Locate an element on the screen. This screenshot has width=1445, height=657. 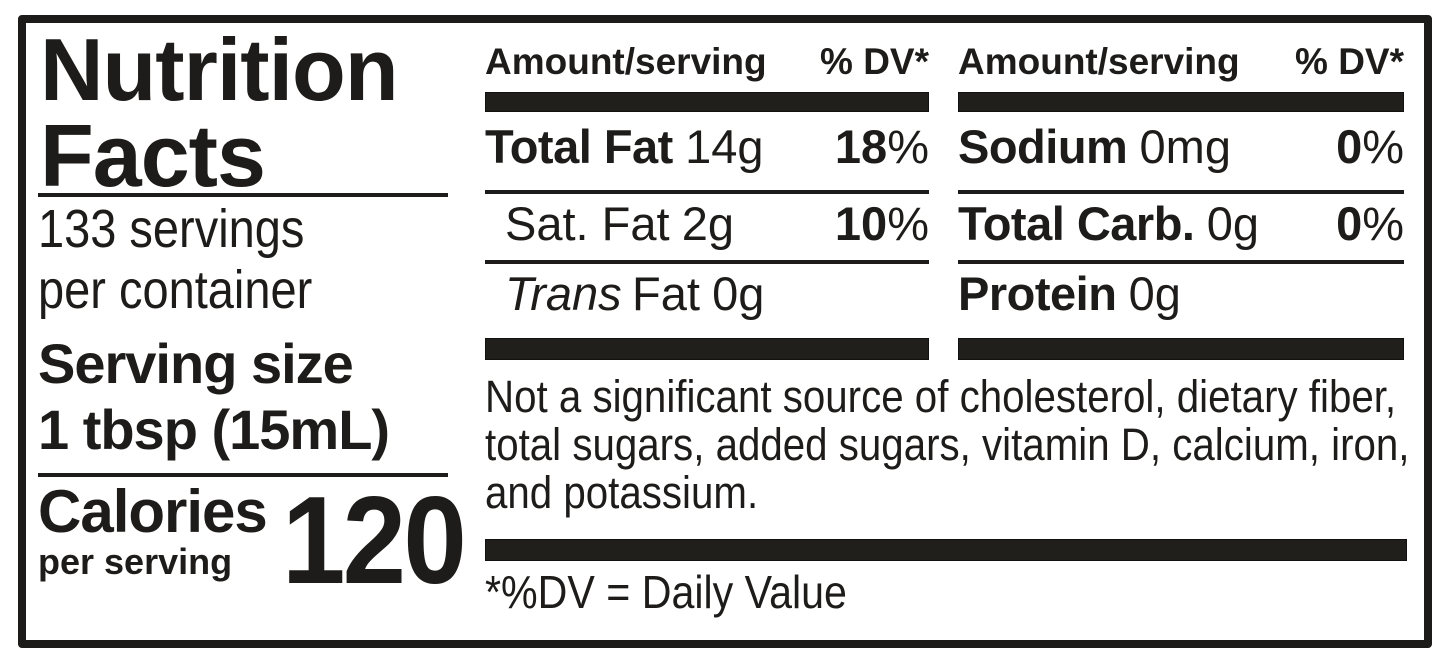
nutrient-row-total-carb: Total Carb. 0g 0% is located at coordinates (1181, 224).